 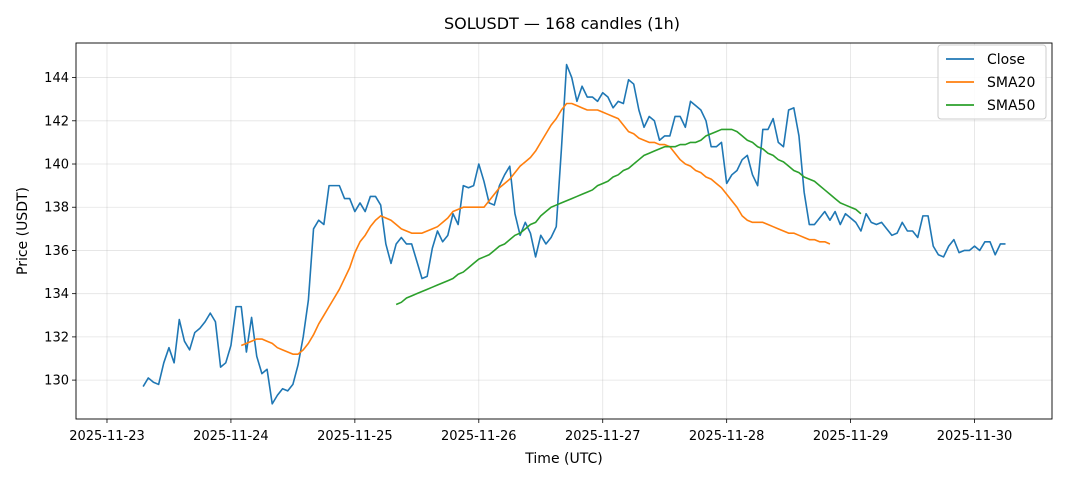 I want to click on legend: Close SMA20 SMA50, so click(x=992, y=82).